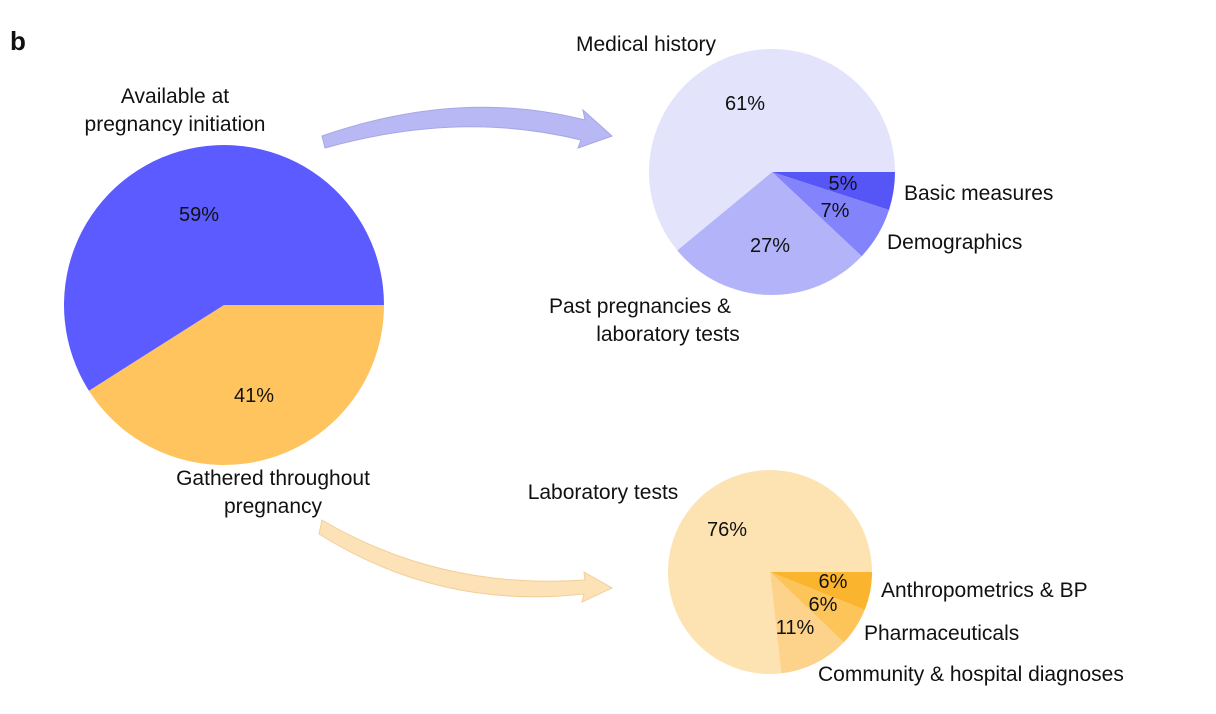 This screenshot has height=714, width=1216. What do you see at coordinates (467, 127) in the screenshot?
I see `arrow-to-medical-history-pie` at bounding box center [467, 127].